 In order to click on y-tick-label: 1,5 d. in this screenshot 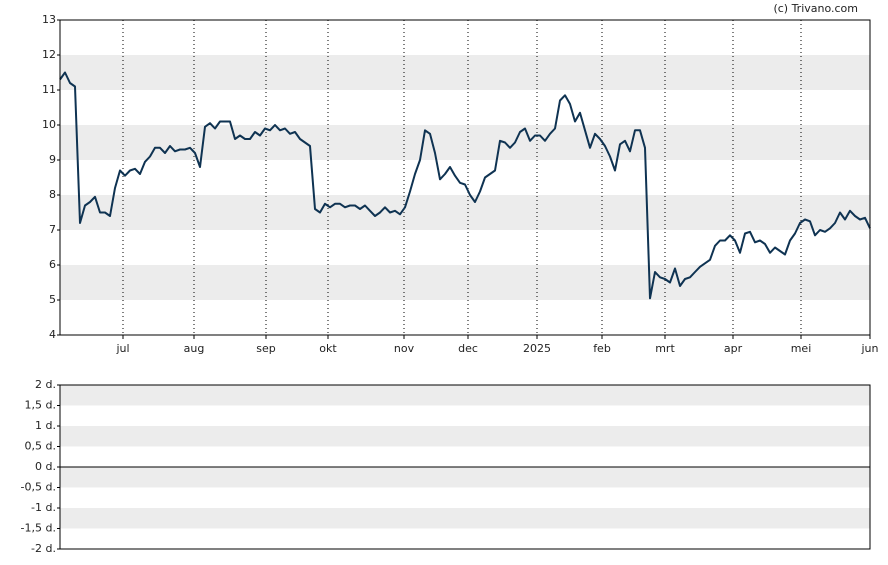, I will do `click(40, 405)`.